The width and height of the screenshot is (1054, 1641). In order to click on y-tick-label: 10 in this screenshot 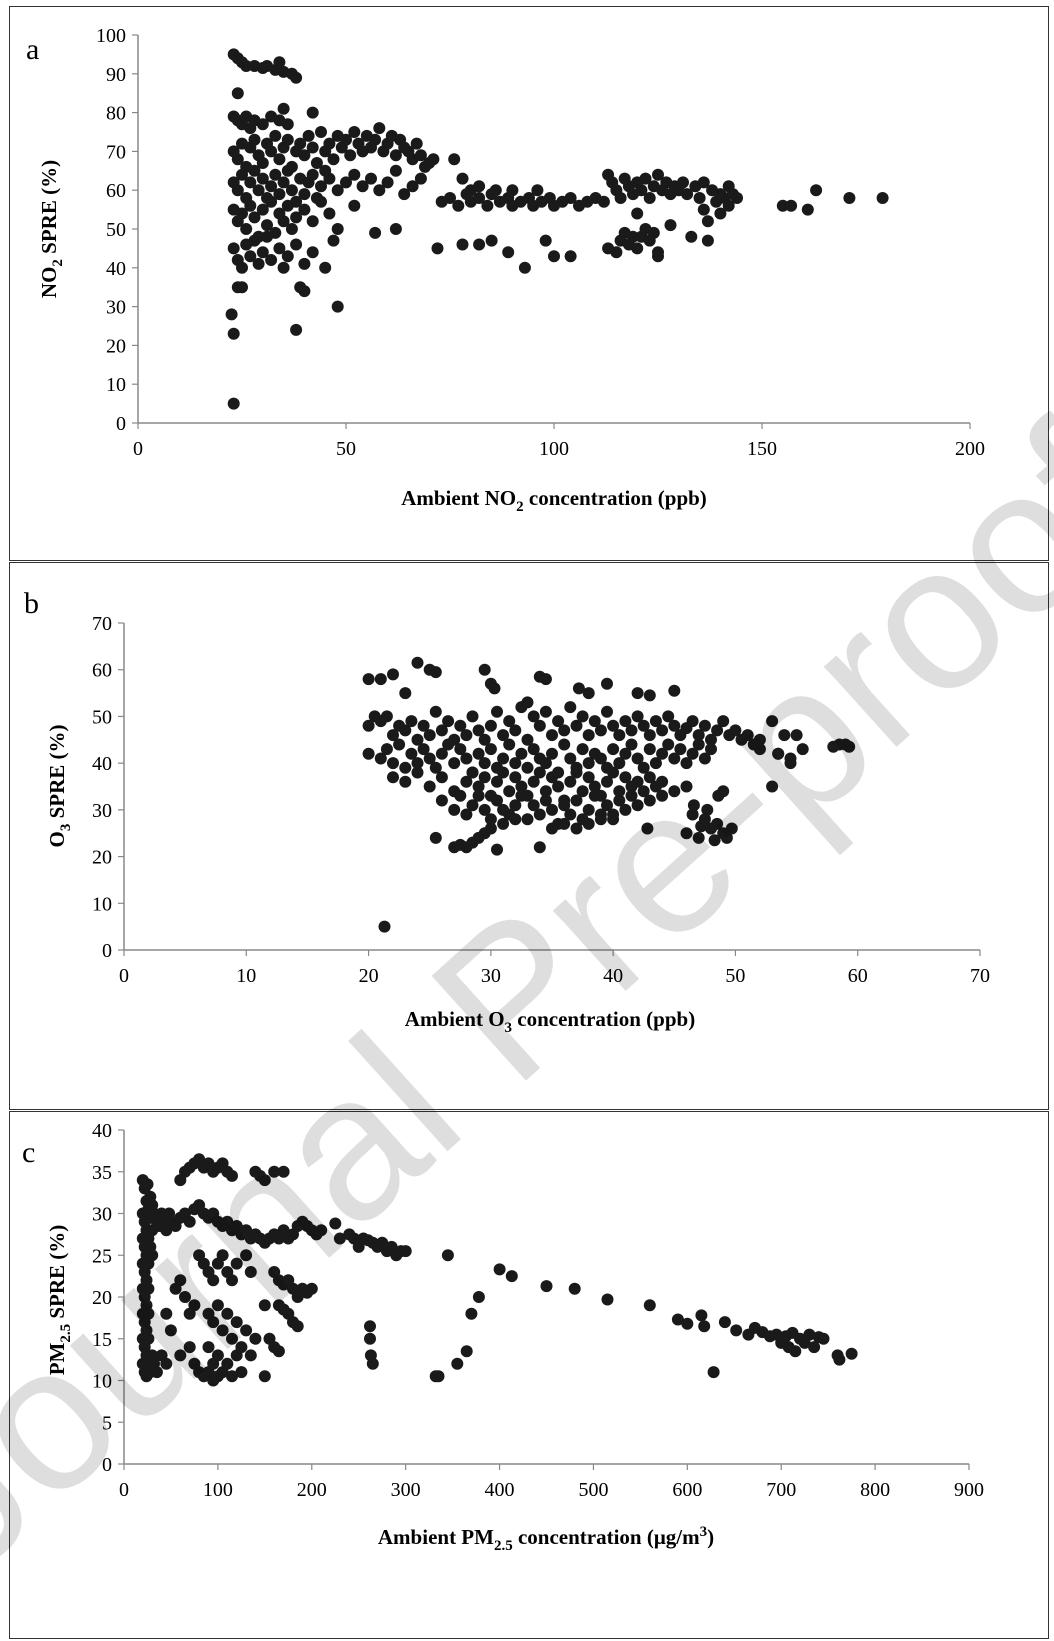, I will do `click(102, 904)`.